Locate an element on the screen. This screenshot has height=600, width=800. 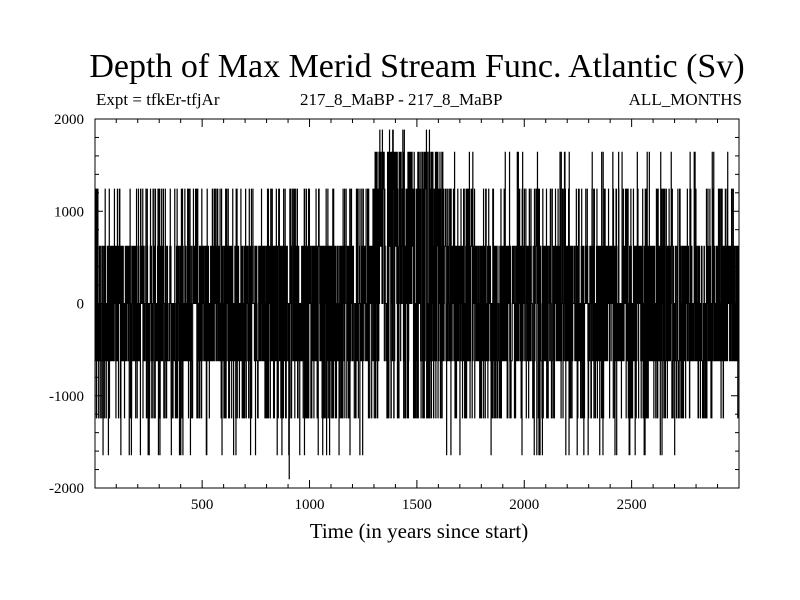
y-tick-label: 0 is located at coordinates (81, 305).